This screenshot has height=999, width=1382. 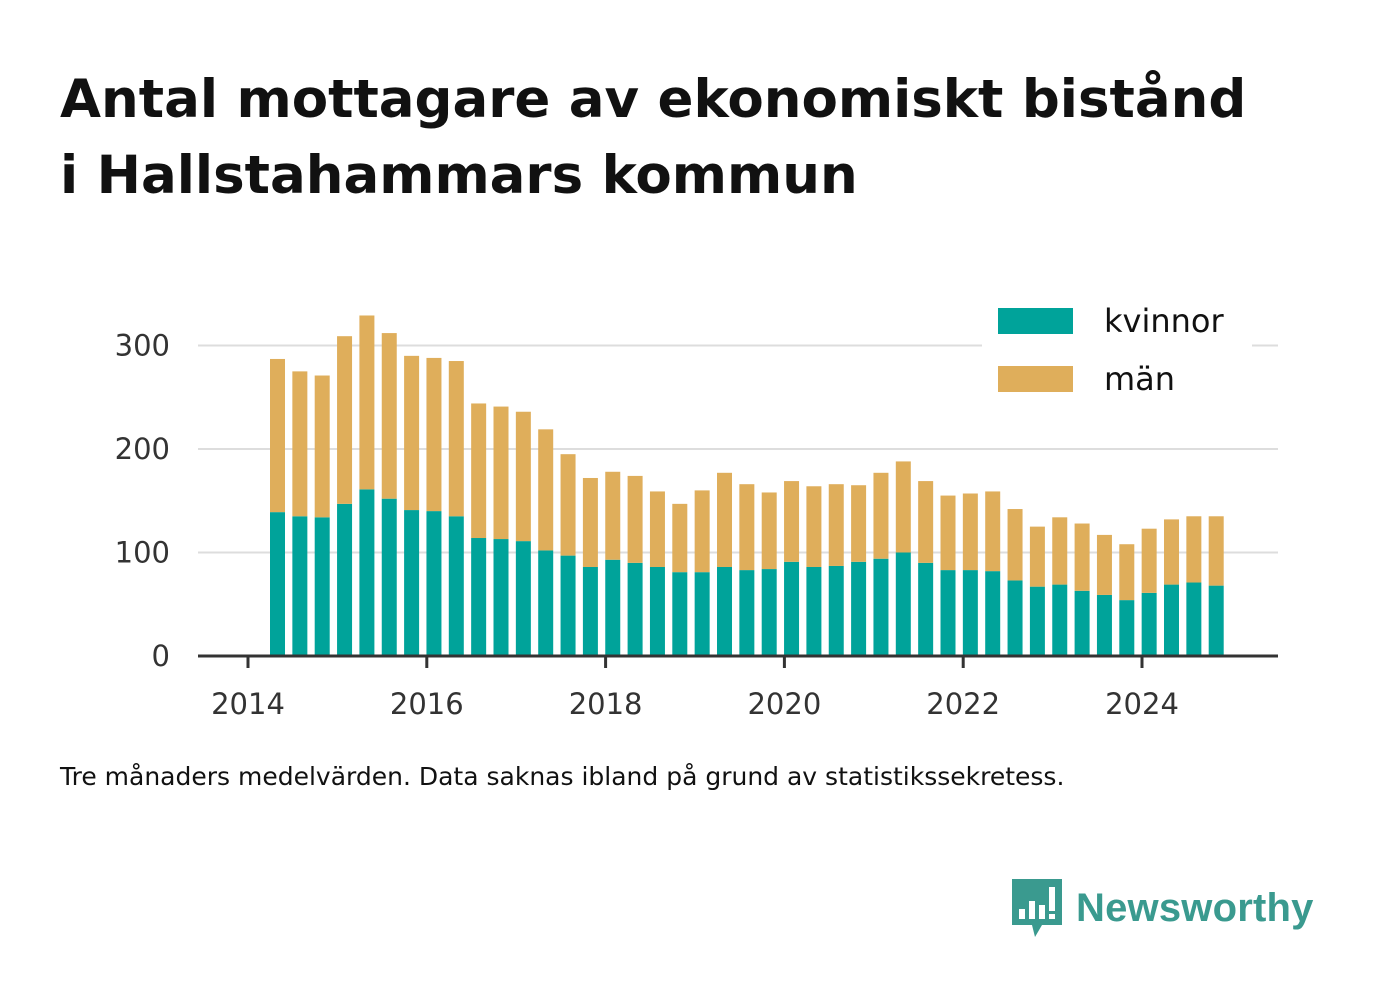 What do you see at coordinates (1037, 908) in the screenshot?
I see `bar-chart-speech-bubble-icon` at bounding box center [1037, 908].